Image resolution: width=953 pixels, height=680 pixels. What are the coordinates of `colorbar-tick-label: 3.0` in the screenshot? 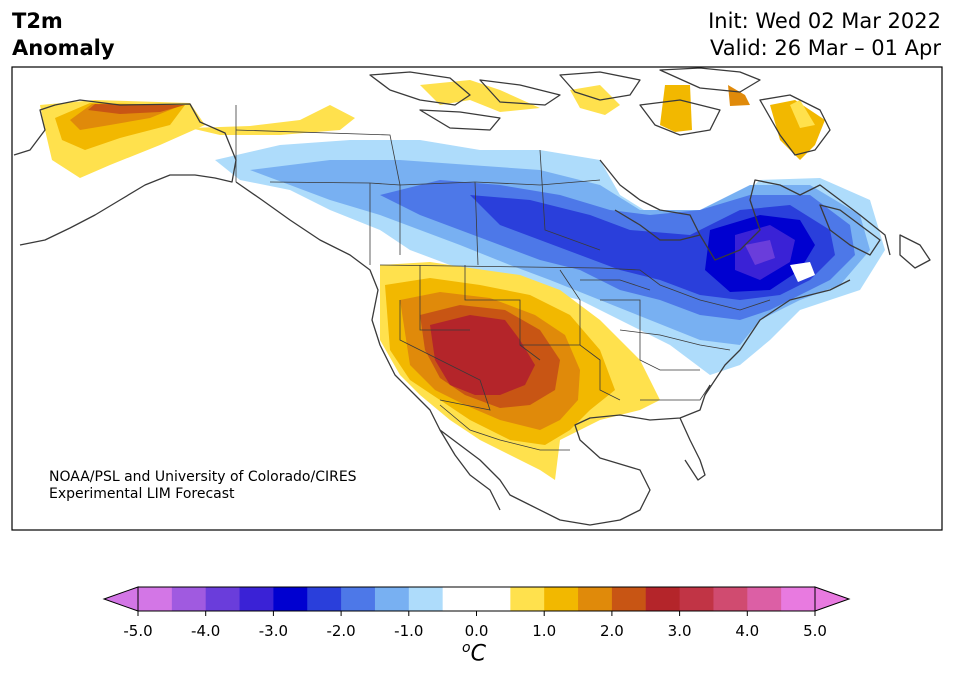 It's located at (680, 631).